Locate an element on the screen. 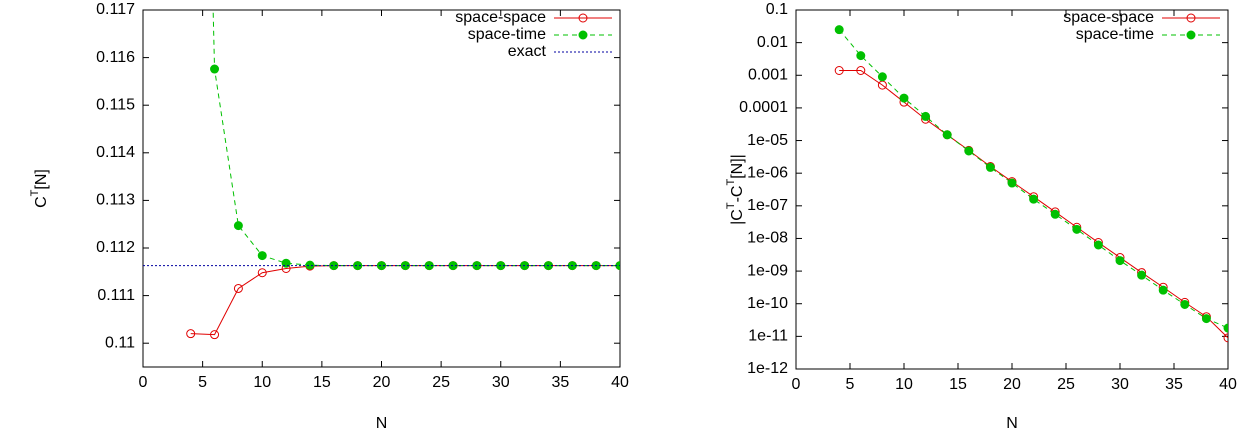 The image size is (1256, 435). y-tick-label: 1e-05 is located at coordinates (767, 140).